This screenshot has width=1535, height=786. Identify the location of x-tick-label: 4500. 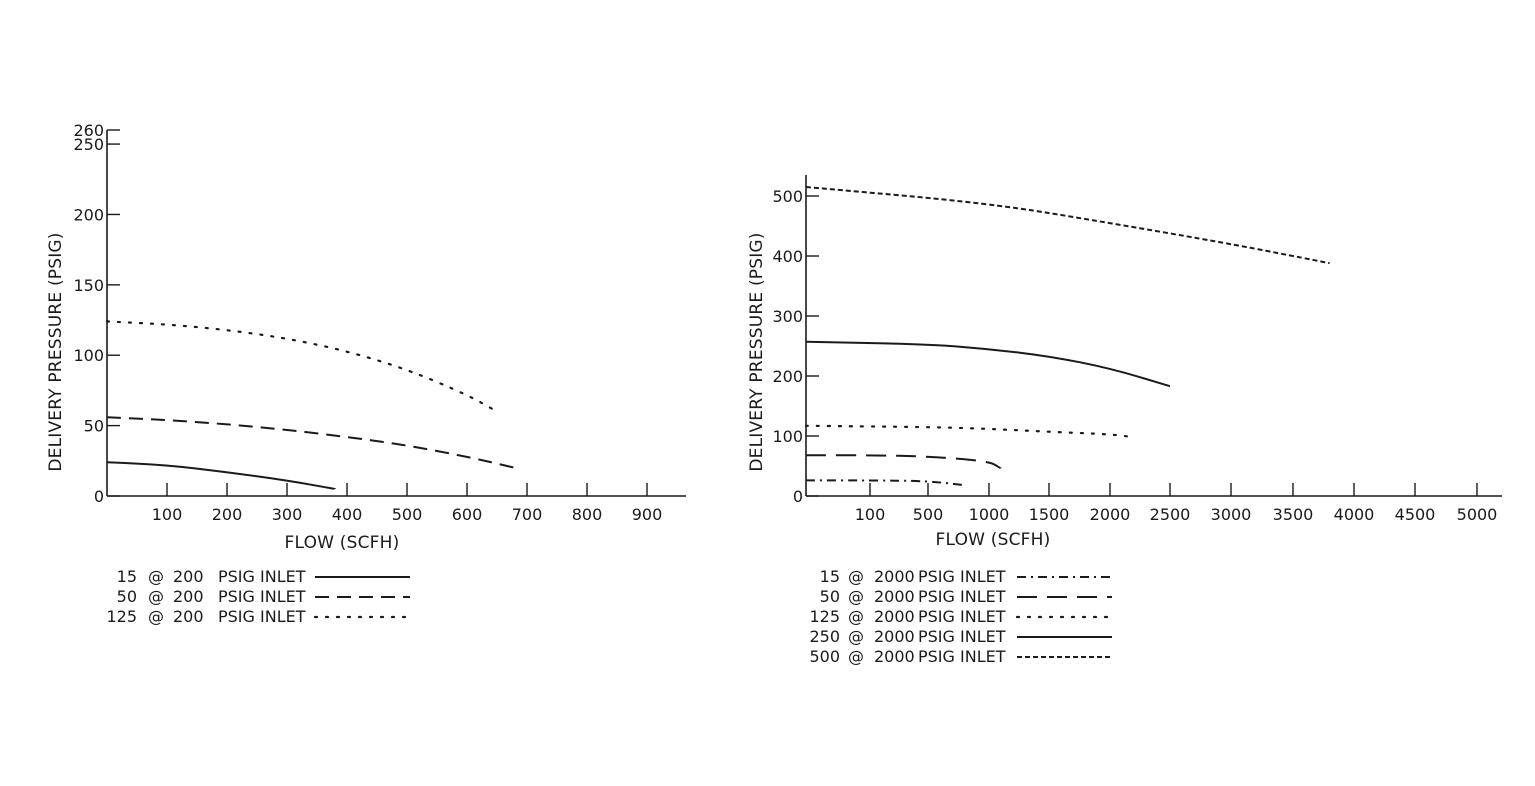
(1415, 514).